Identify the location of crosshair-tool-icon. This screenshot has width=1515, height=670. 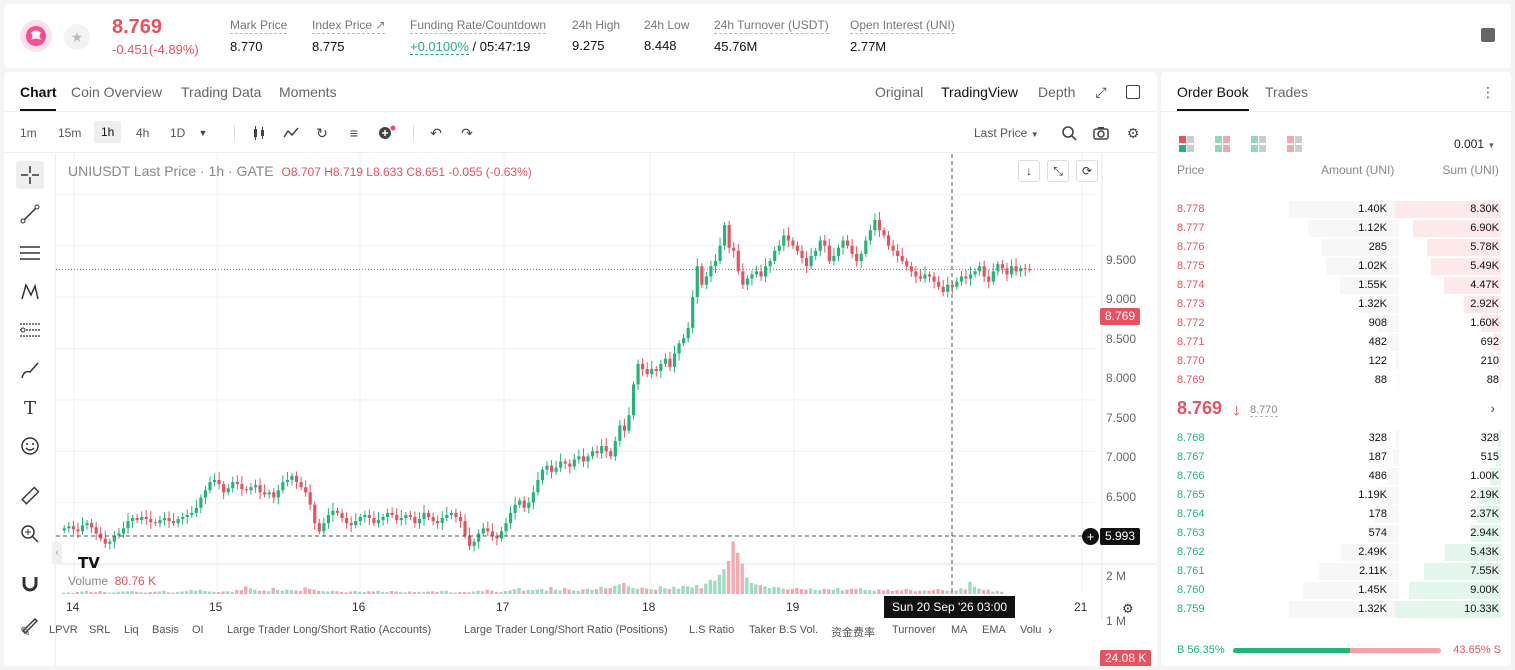
(30, 175).